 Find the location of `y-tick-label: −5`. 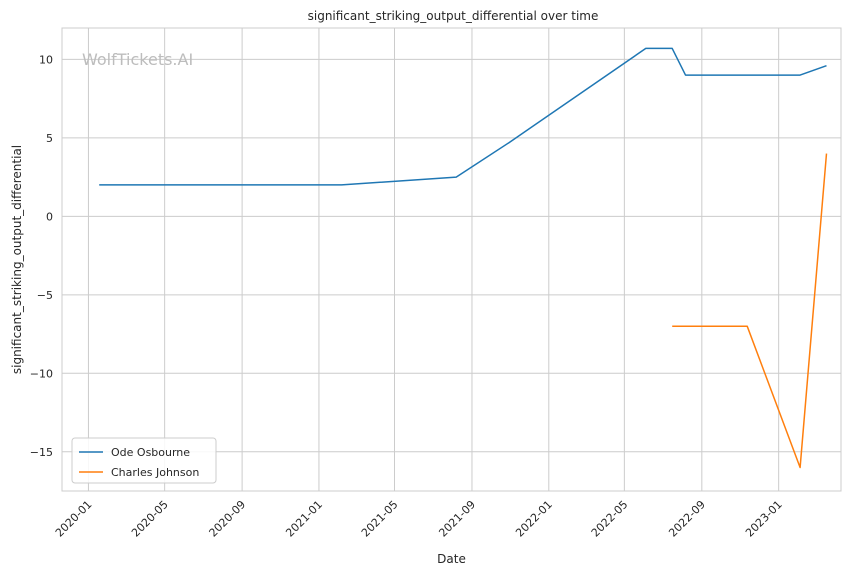

y-tick-label: −5 is located at coordinates (45, 295).